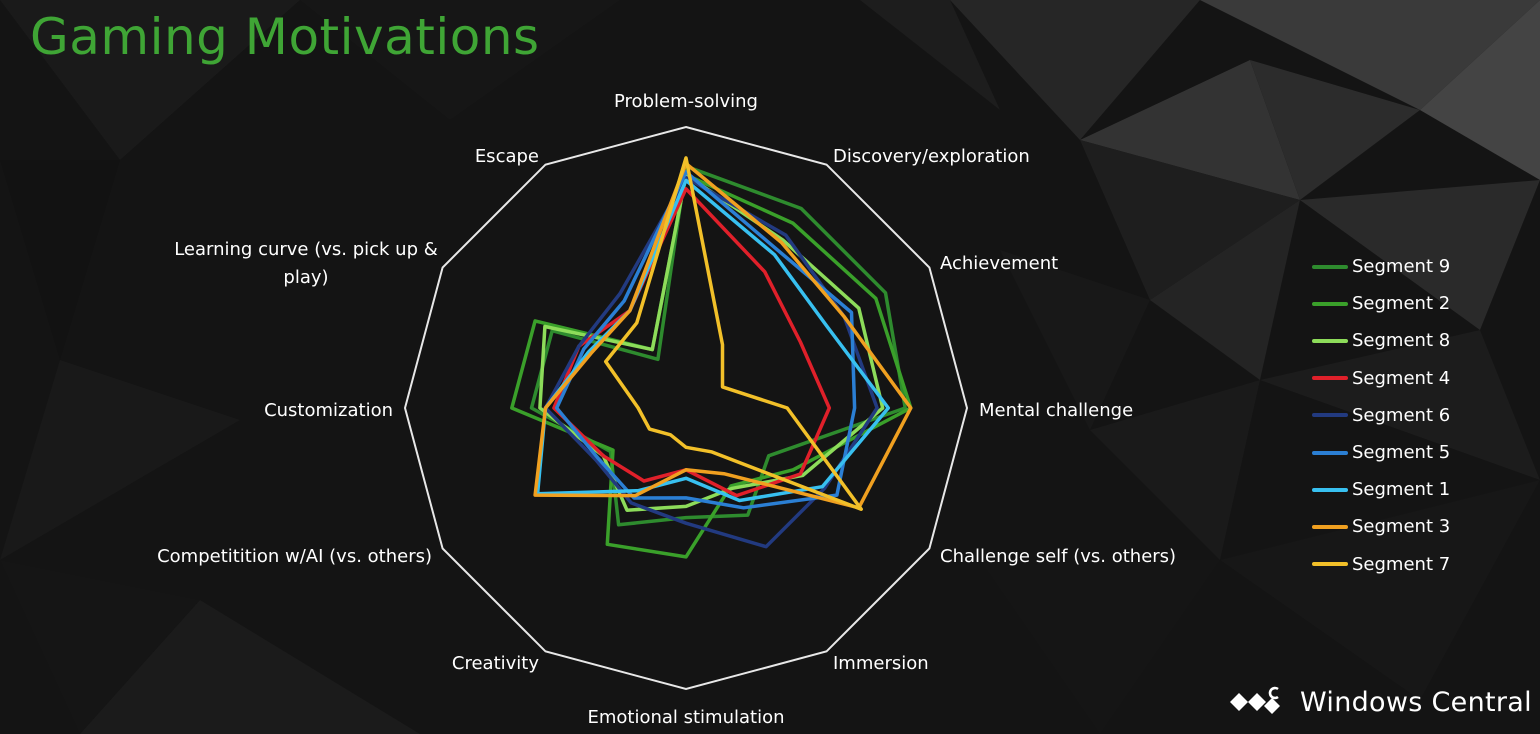 This screenshot has width=1540, height=734. I want to click on legend-item: Segment 5, so click(1381, 452).